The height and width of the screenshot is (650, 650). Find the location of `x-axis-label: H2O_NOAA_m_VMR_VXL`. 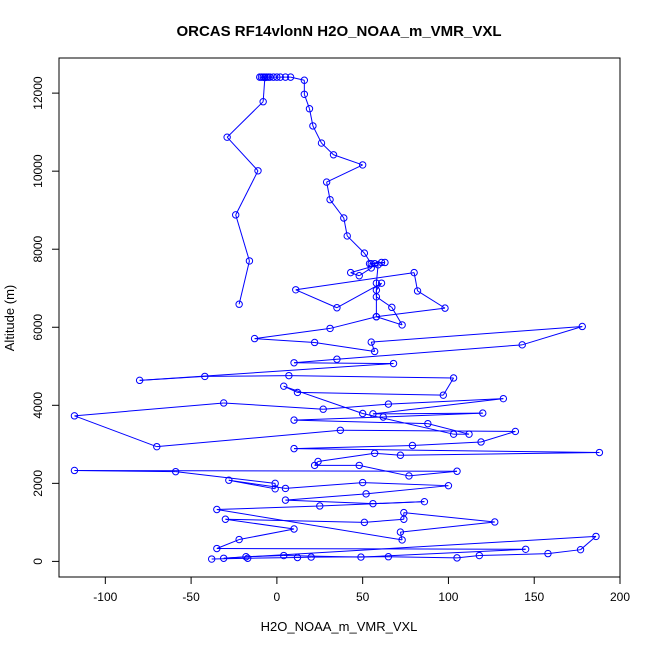

x-axis-label: H2O_NOAA_m_VMR_VXL is located at coordinates (339, 626).